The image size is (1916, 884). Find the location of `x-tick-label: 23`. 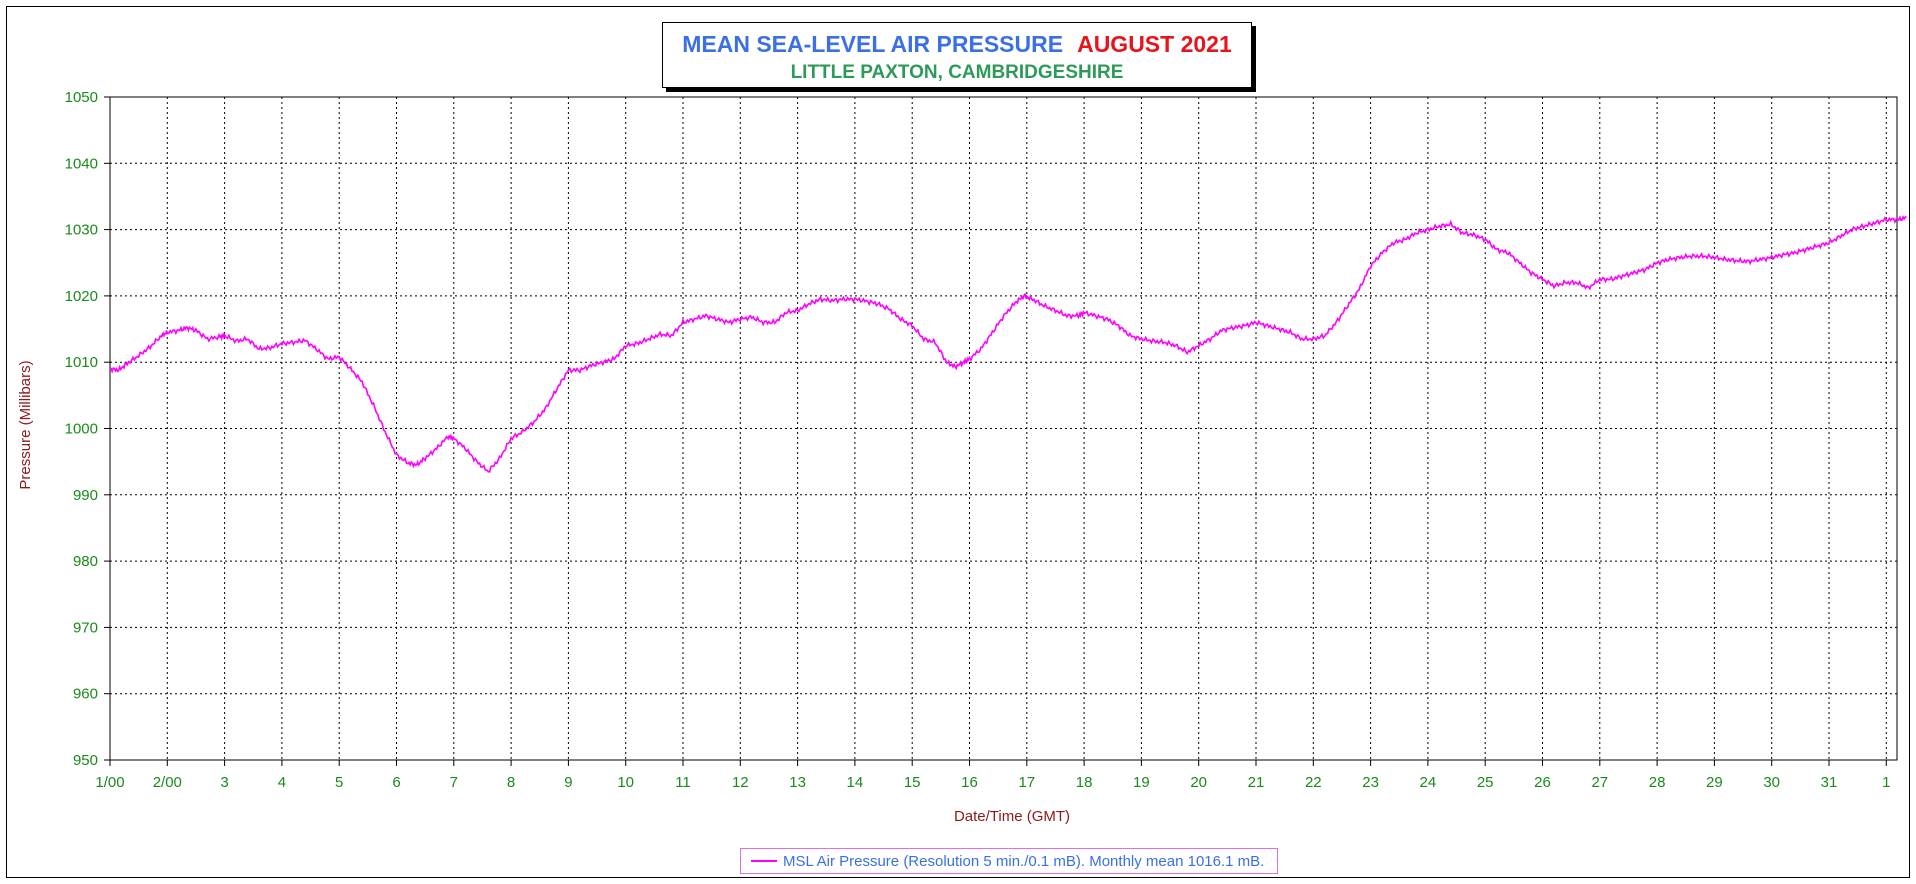

x-tick-label: 23 is located at coordinates (1370, 782).